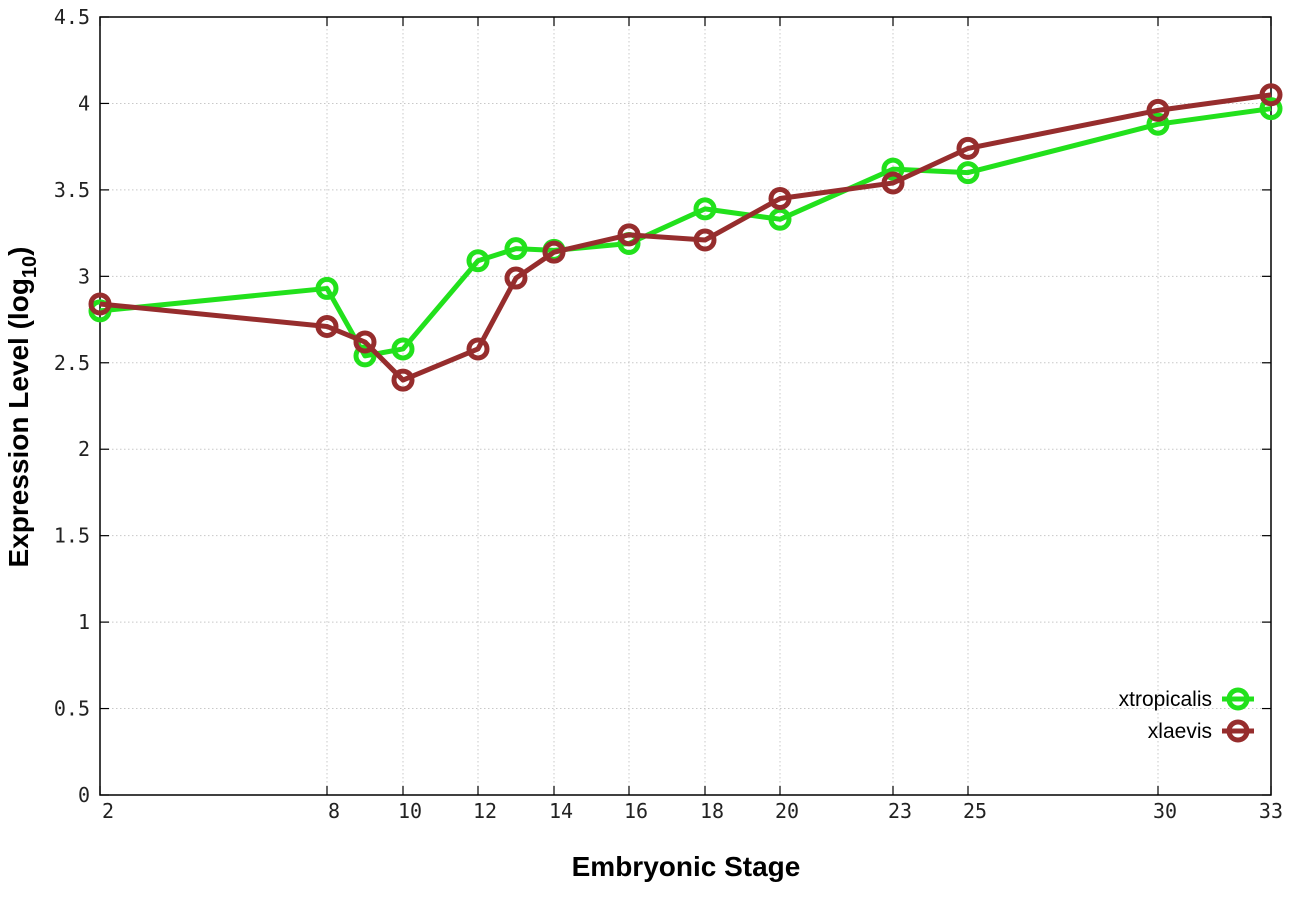 This screenshot has height=907, width=1296. Describe the element at coordinates (72, 363) in the screenshot. I see `y-tick-label: 2.5` at that location.